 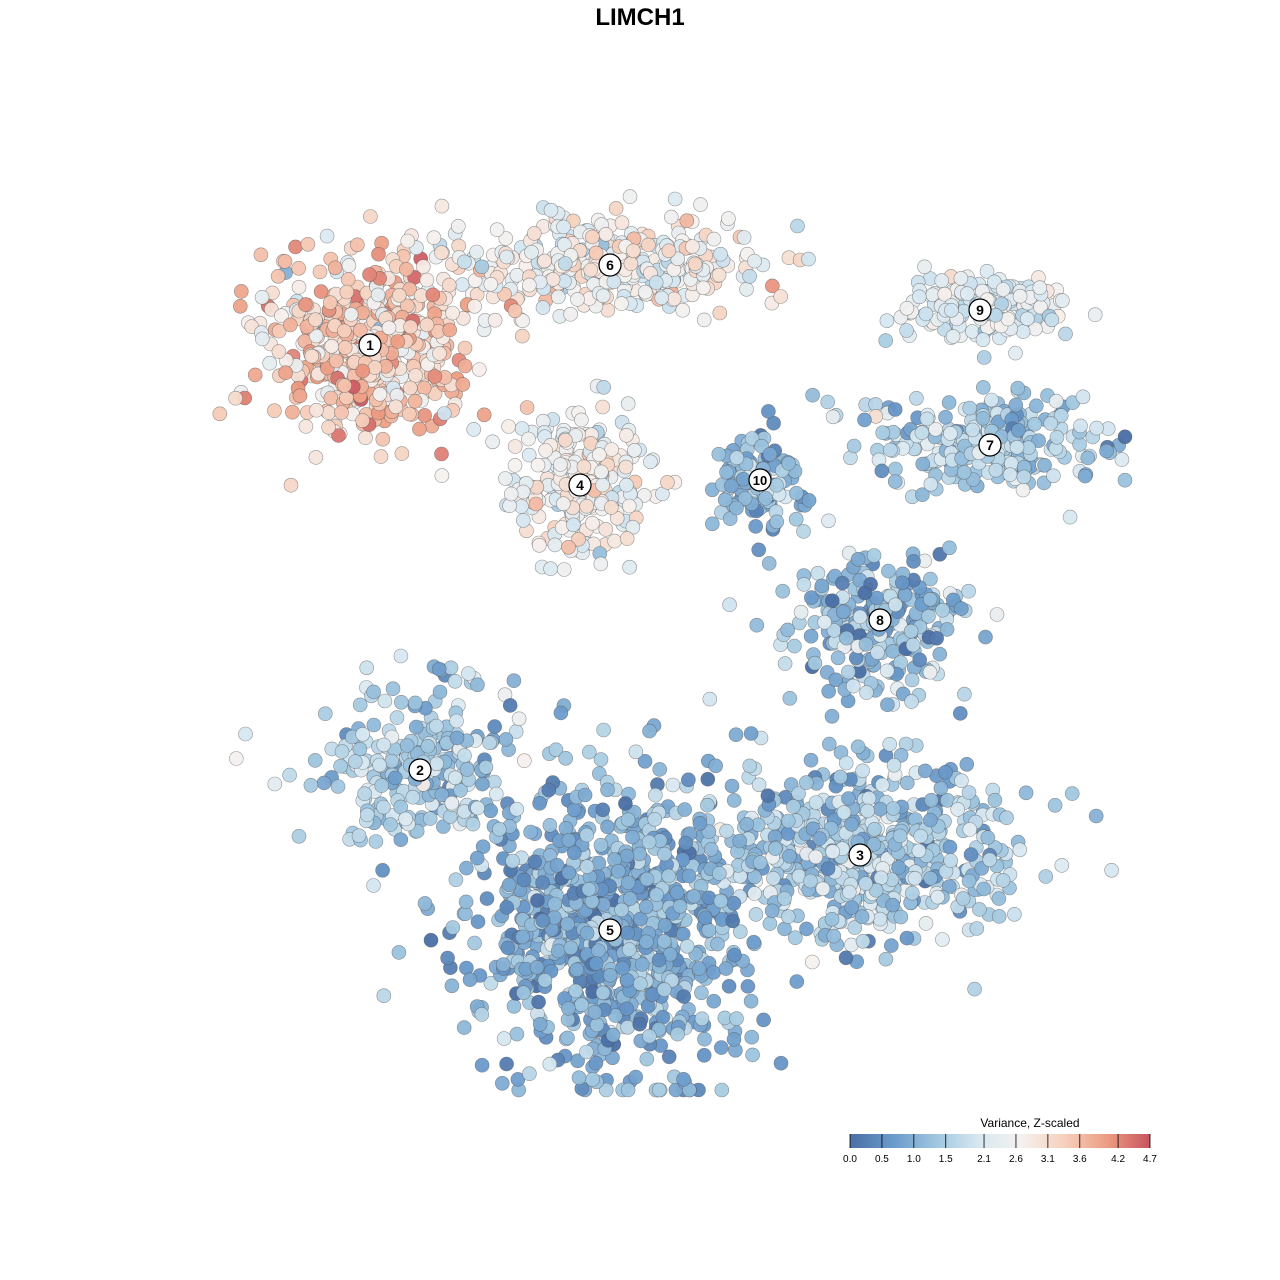 I want to click on cluster-label-text: 9, so click(x=980, y=310).